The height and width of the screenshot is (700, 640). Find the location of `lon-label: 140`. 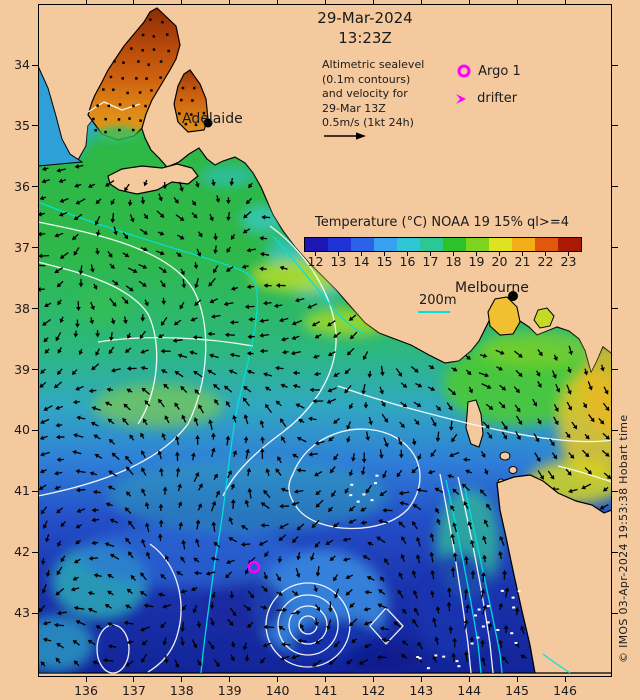

lon-label: 140 is located at coordinates (277, 690).